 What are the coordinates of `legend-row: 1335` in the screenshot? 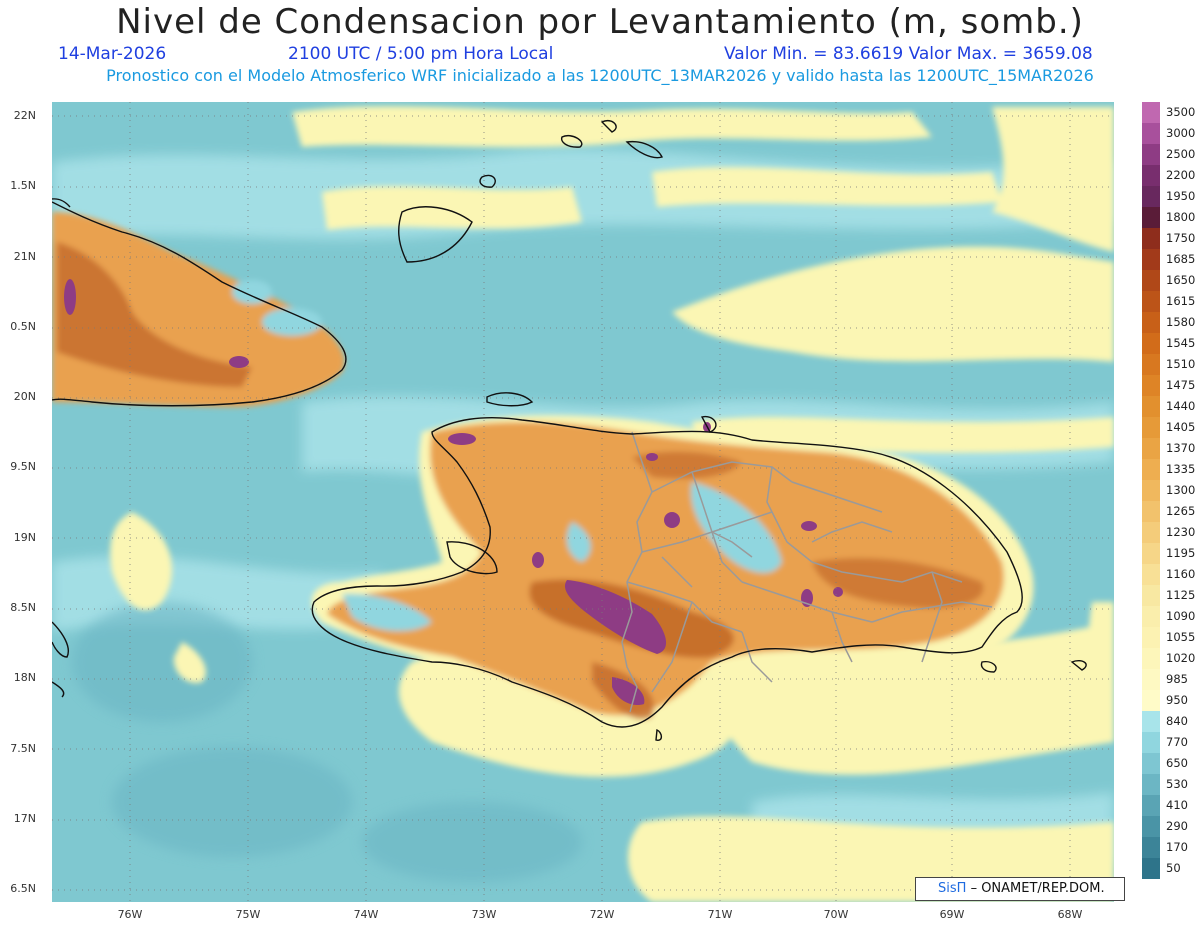 It's located at (1170, 469).